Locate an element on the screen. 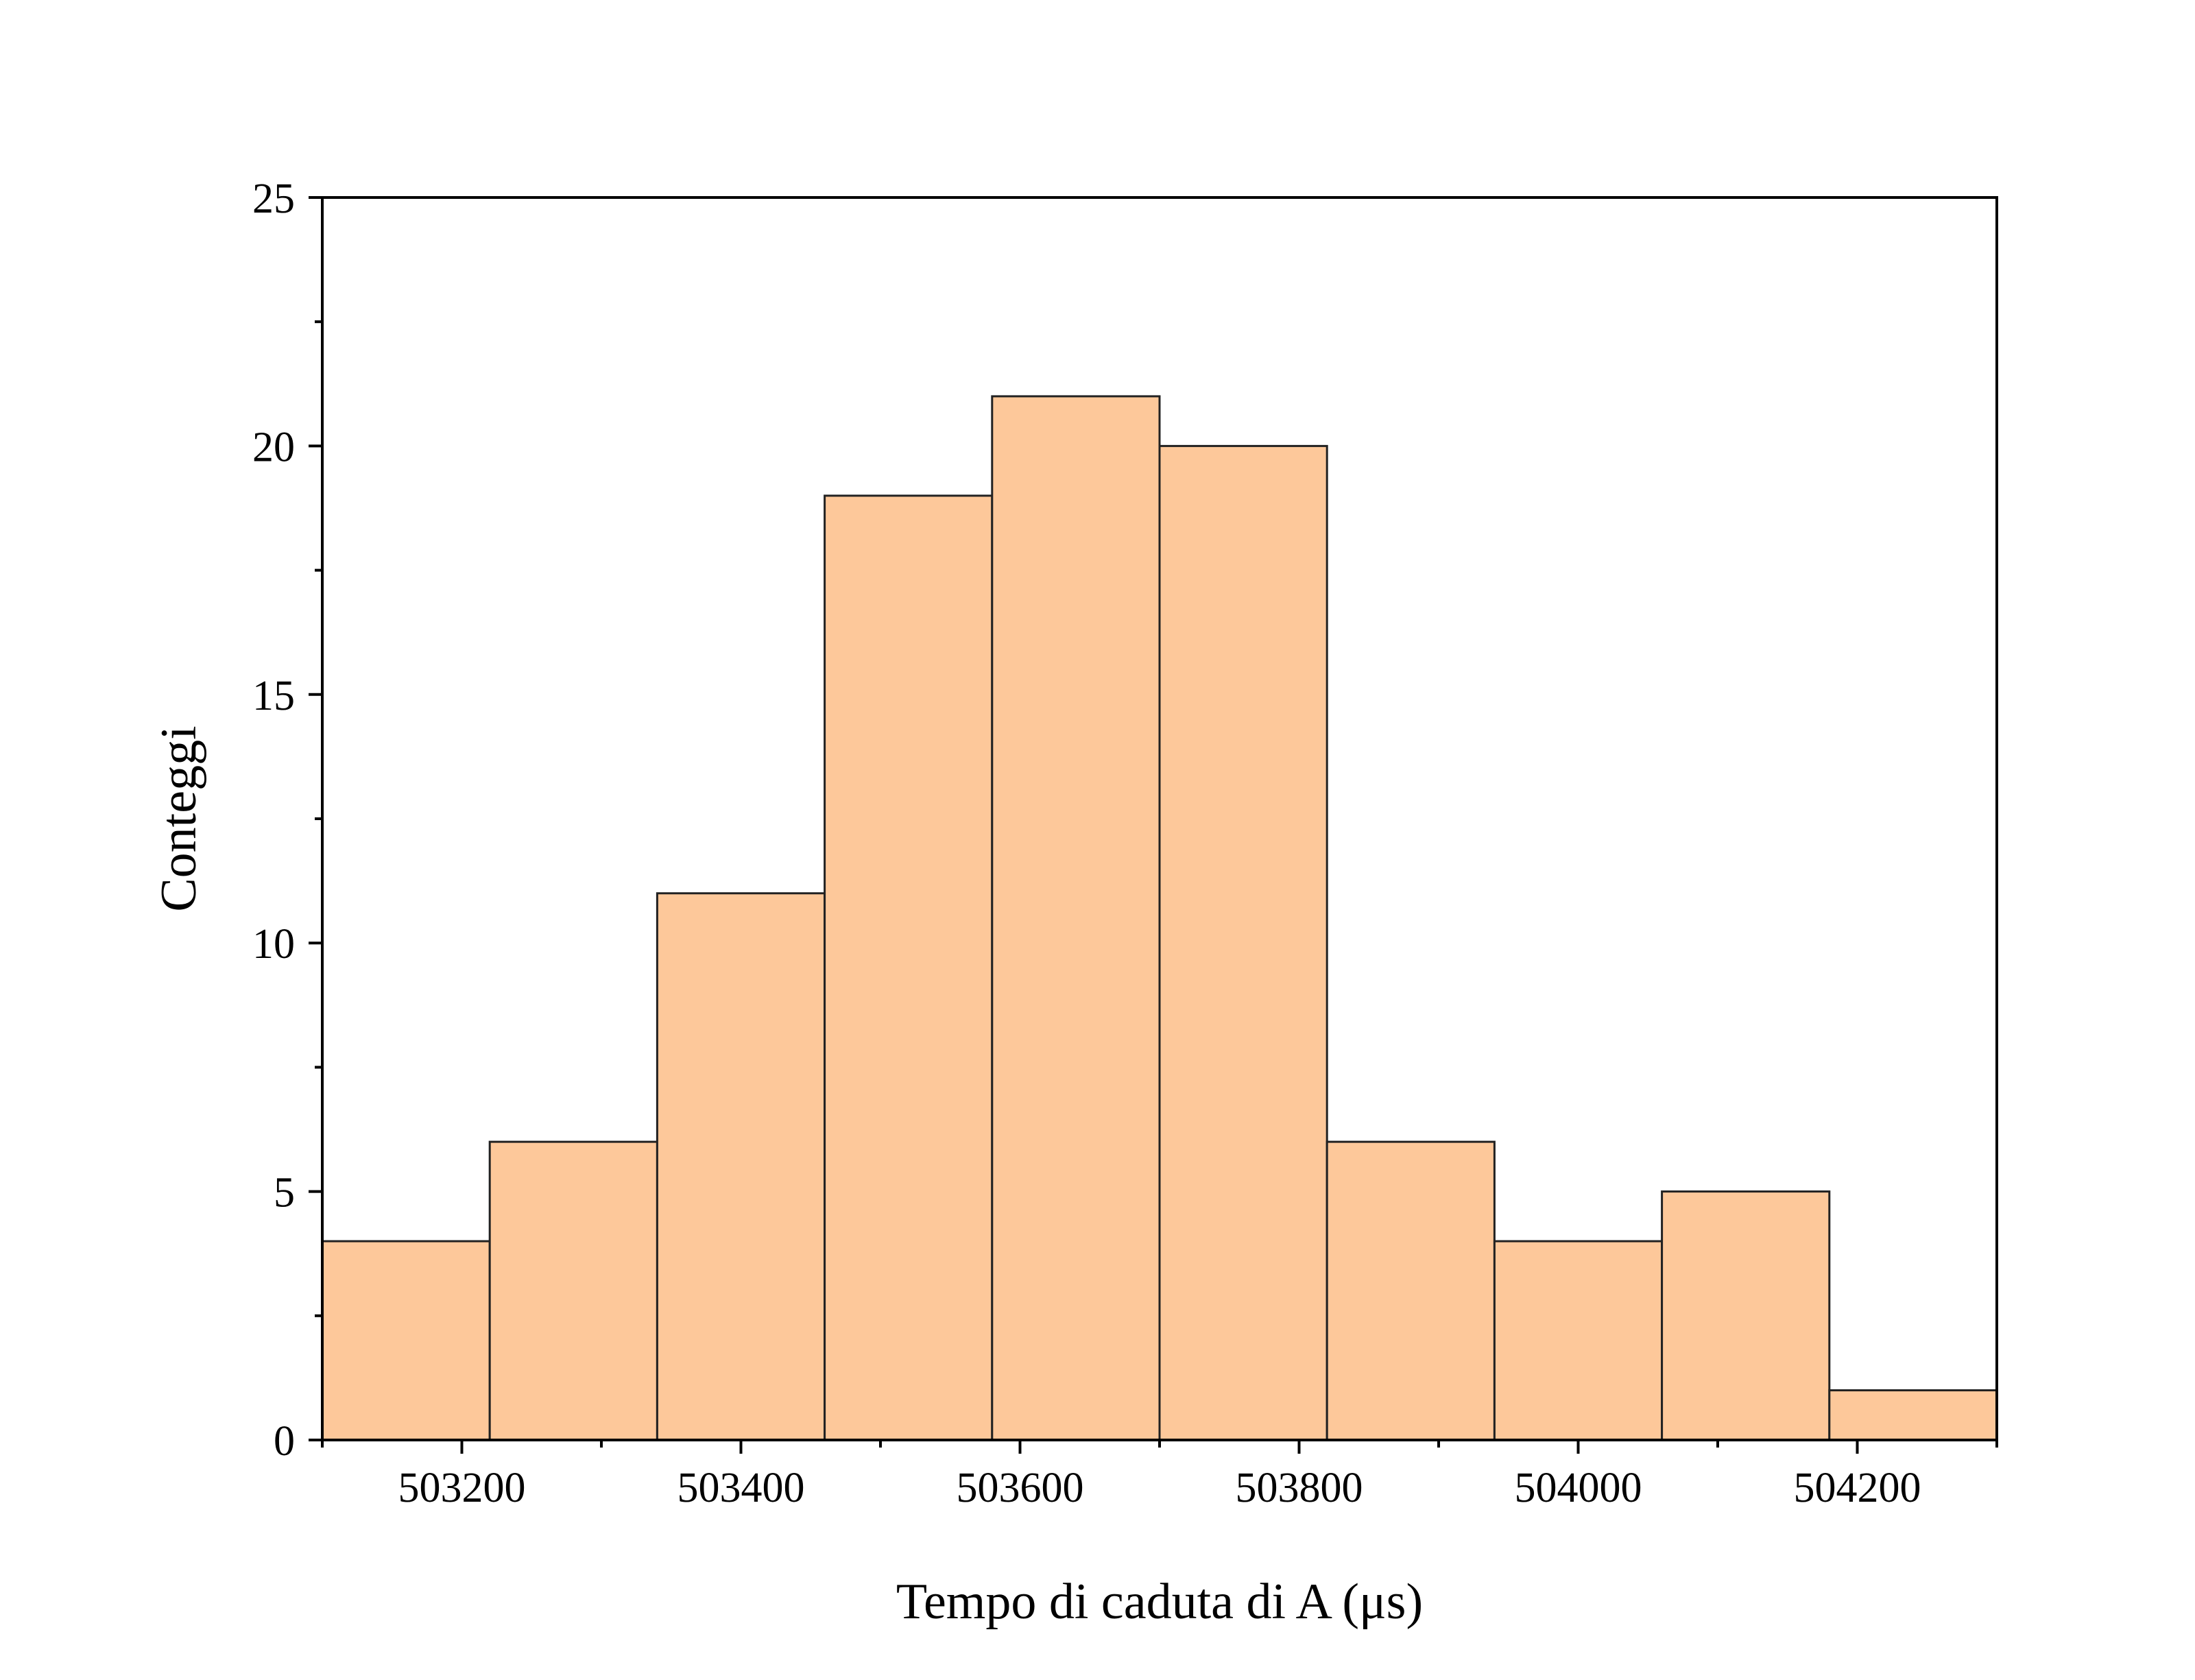  y-tick-label: 0 is located at coordinates (284, 1441).